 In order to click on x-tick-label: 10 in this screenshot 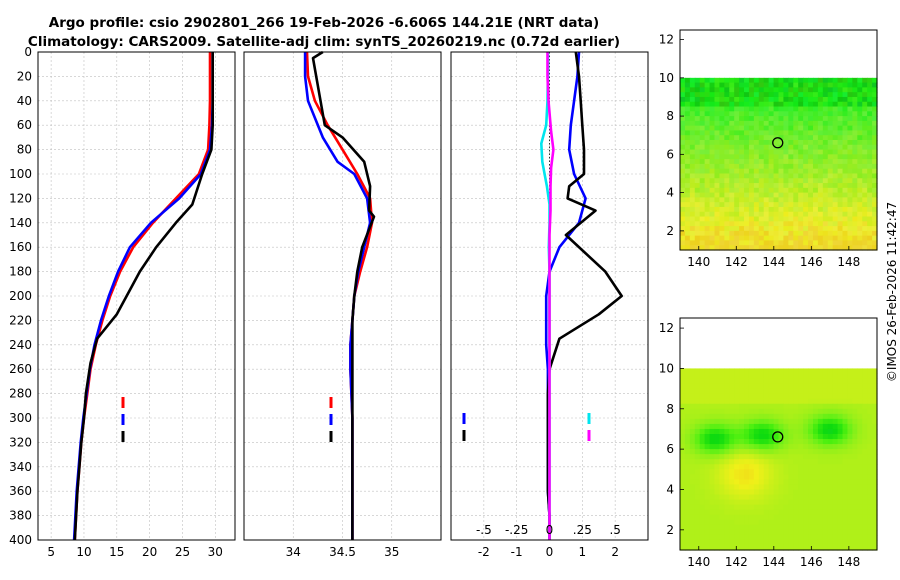, I will do `click(83, 552)`.